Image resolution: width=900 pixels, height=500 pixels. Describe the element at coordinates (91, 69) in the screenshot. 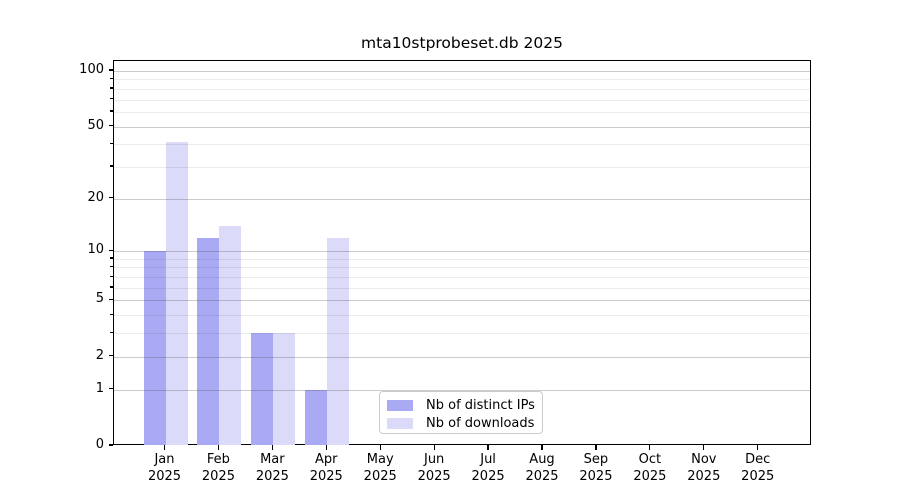

I see `y-tick-label: 100` at that location.